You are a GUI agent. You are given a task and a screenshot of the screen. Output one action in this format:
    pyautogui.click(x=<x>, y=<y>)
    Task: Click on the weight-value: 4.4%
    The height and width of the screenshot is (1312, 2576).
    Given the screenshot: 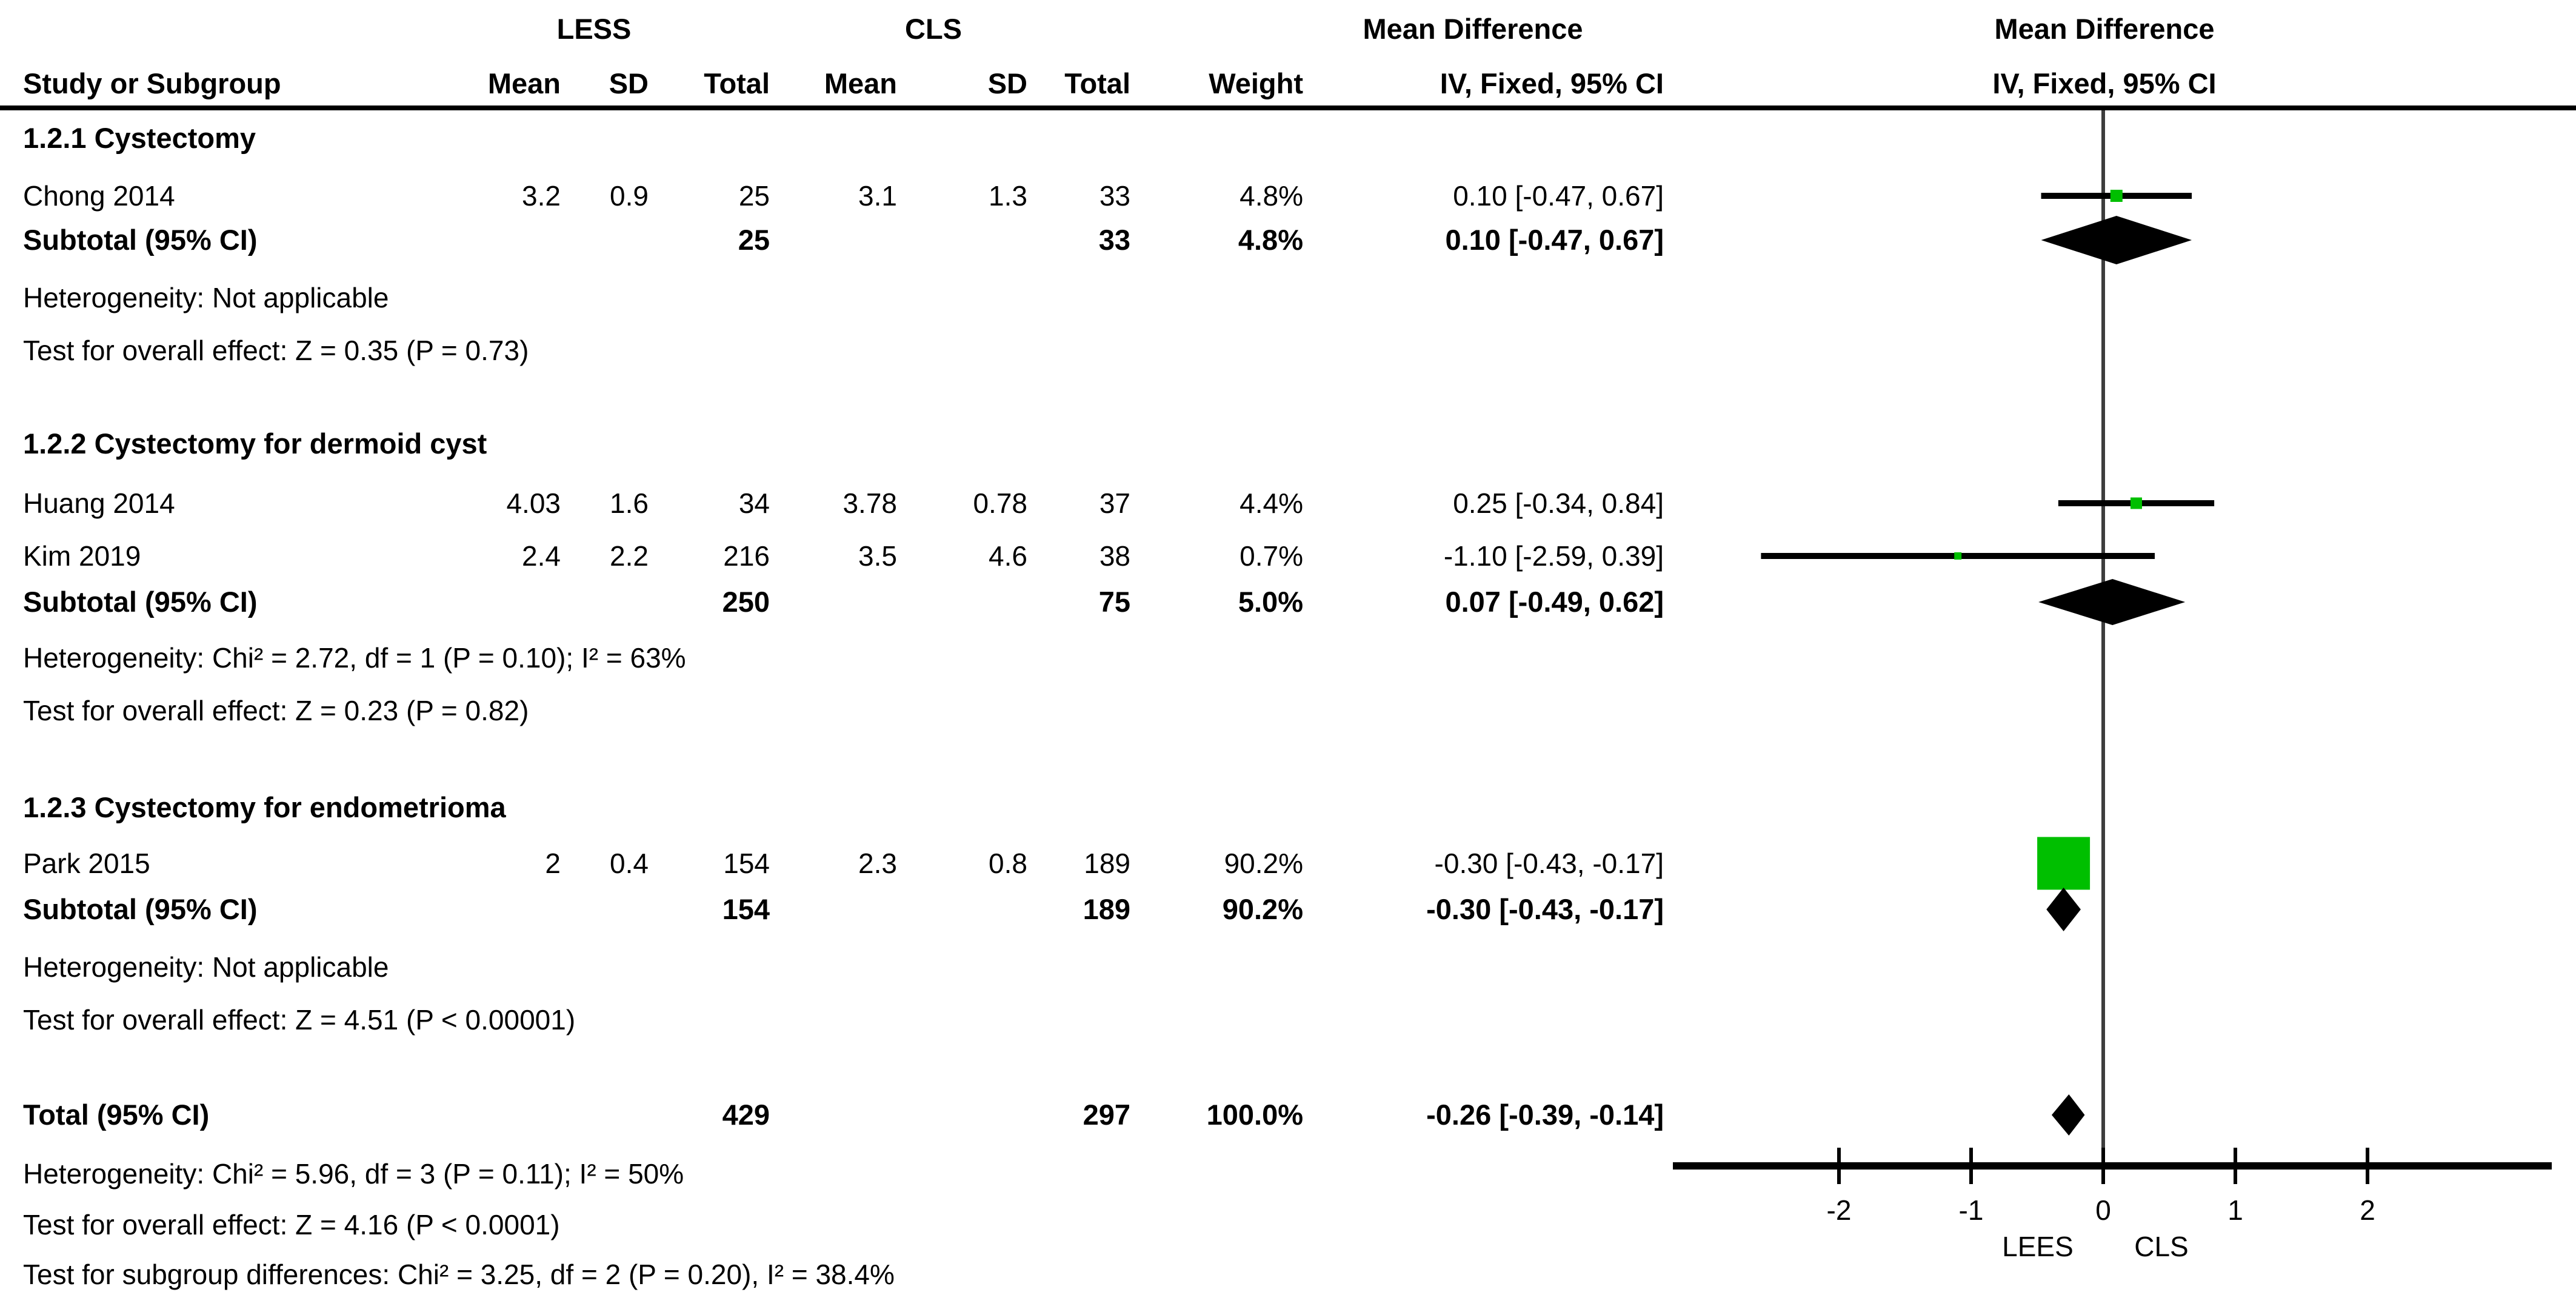 What is the action you would take?
    pyautogui.click(x=1271, y=503)
    